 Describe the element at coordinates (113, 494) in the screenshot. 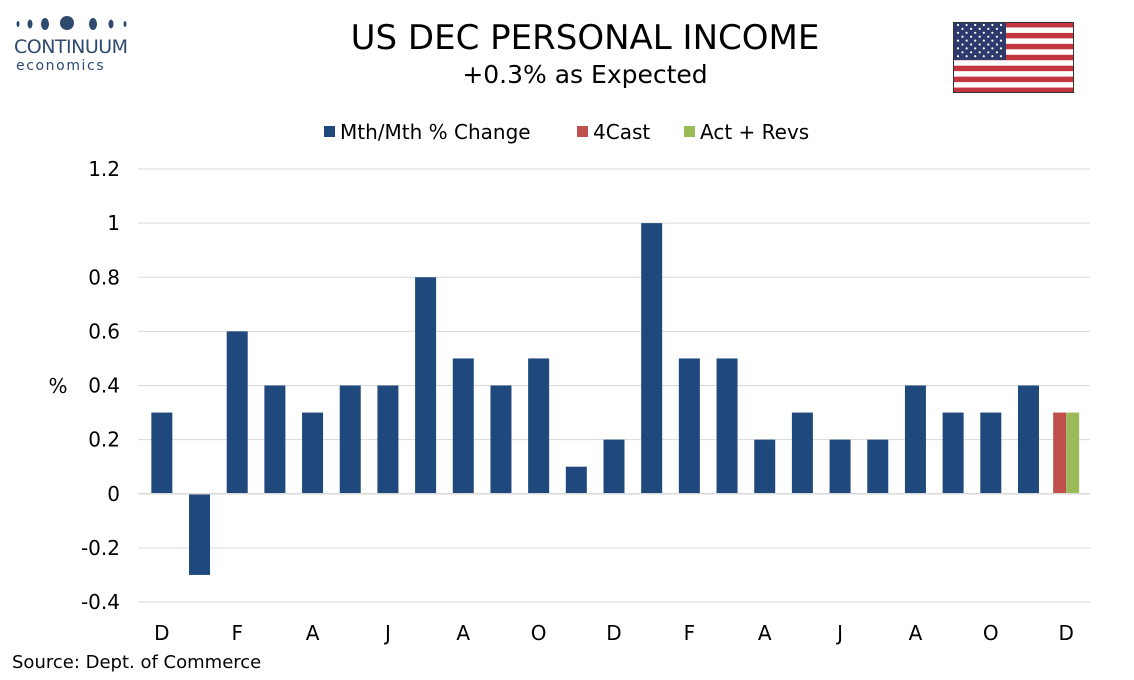

I see `y-tick-label: 0` at that location.